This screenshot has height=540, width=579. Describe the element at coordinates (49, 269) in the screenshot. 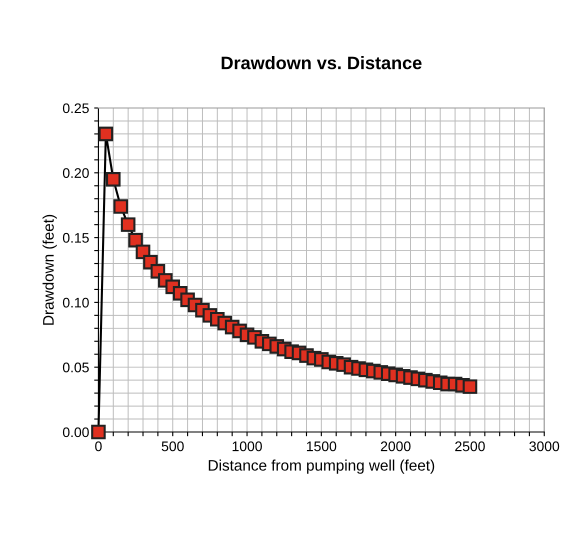

I see `y-axis-title: Drawdown (feet)` at that location.